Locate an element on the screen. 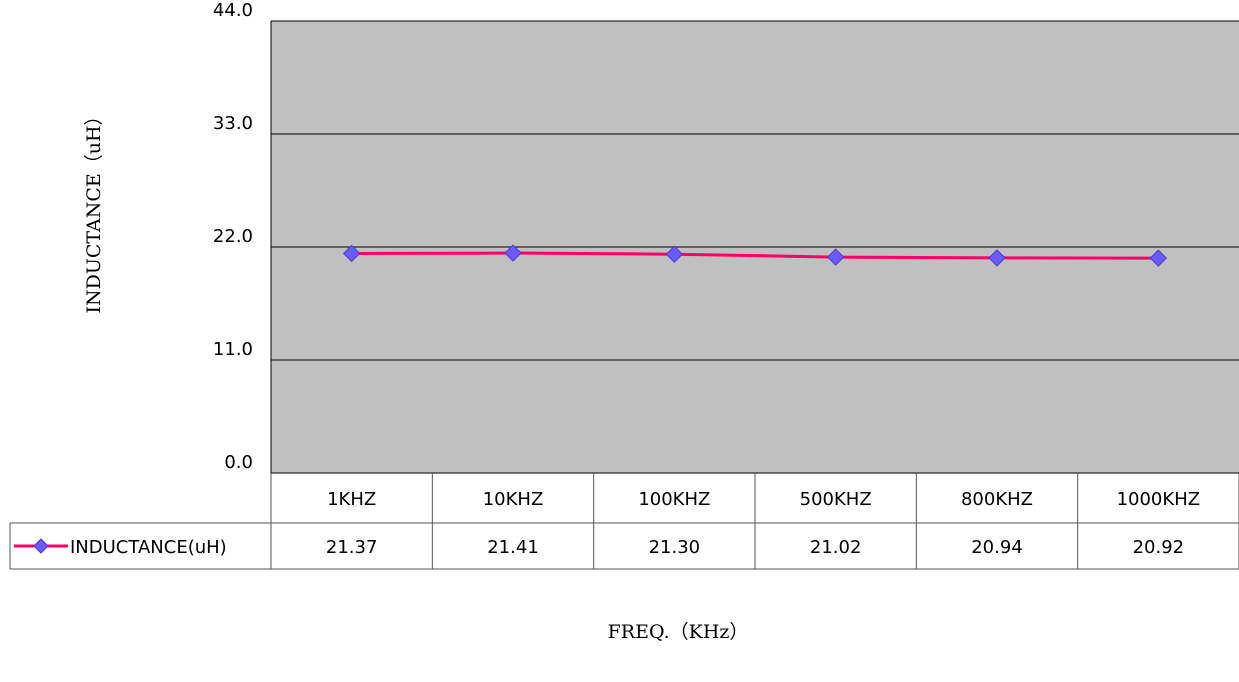  data-table-value: 21.30 is located at coordinates (675, 547).